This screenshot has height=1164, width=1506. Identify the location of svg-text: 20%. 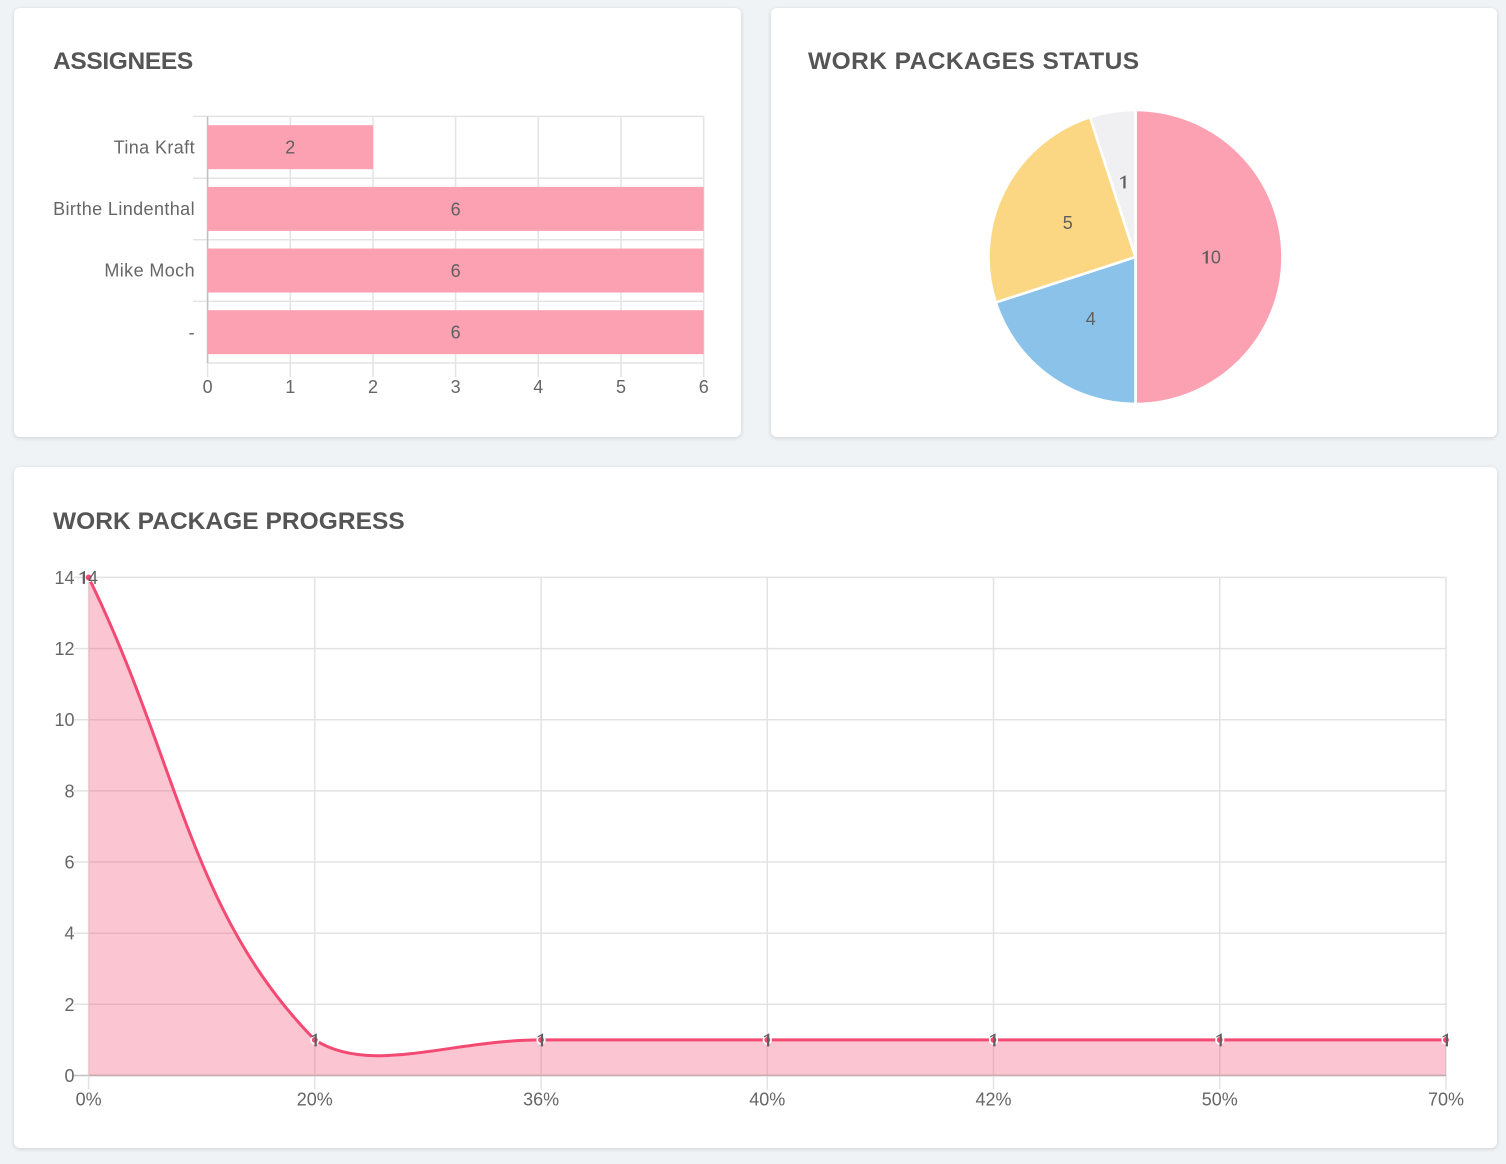
(315, 1100).